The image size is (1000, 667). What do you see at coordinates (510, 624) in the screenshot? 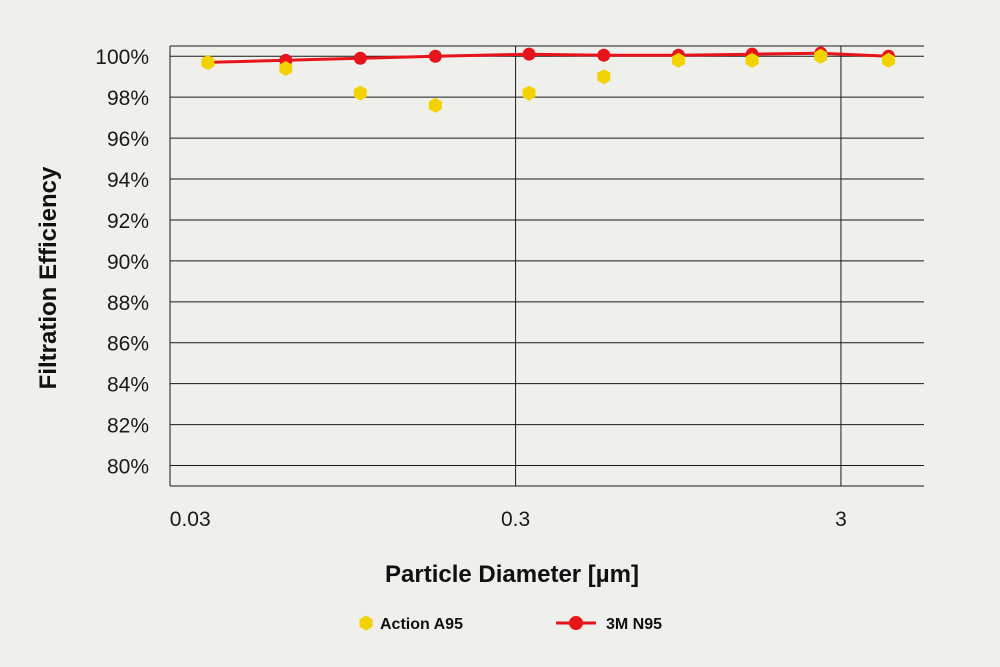
I see `legend: Action A95 3M N95` at bounding box center [510, 624].